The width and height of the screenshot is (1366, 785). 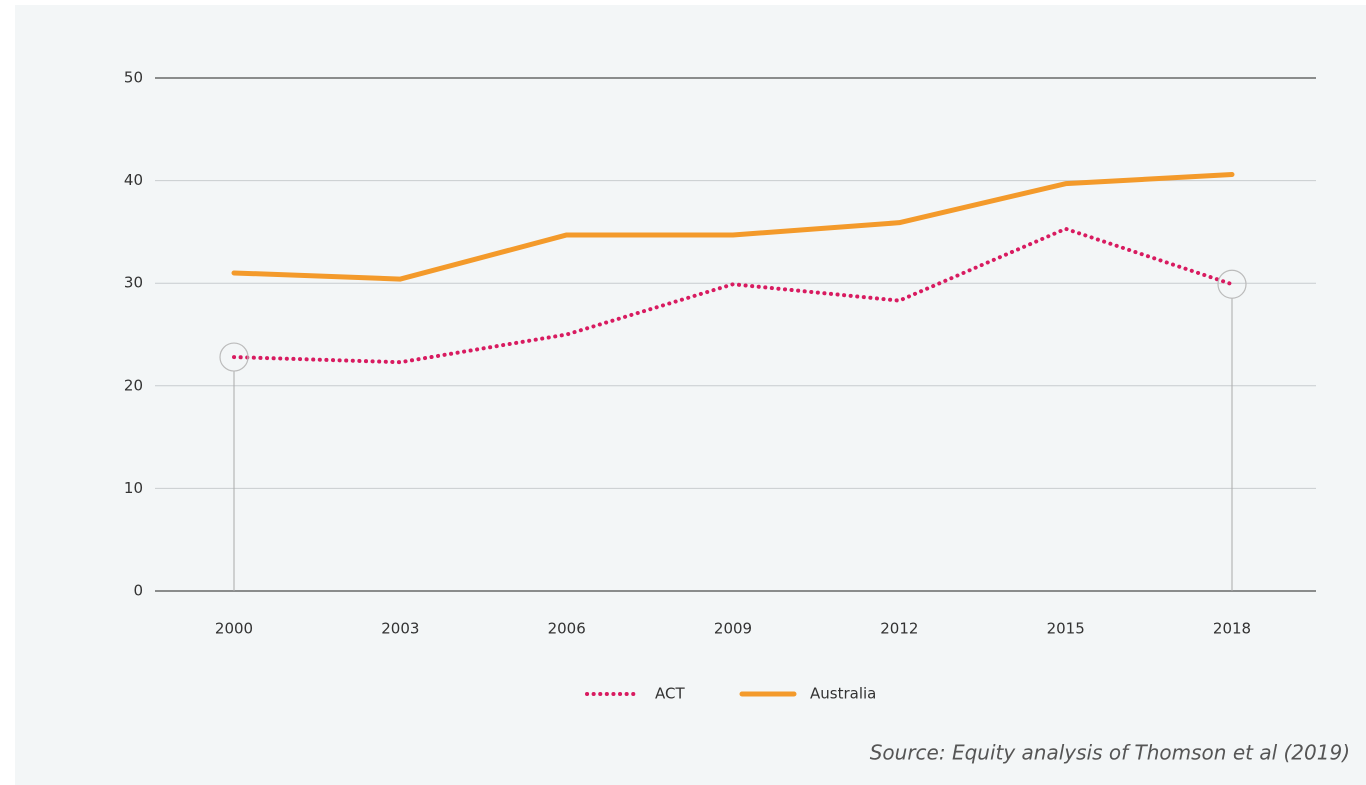 I want to click on x-tick-label: 2000, so click(x=234, y=629).